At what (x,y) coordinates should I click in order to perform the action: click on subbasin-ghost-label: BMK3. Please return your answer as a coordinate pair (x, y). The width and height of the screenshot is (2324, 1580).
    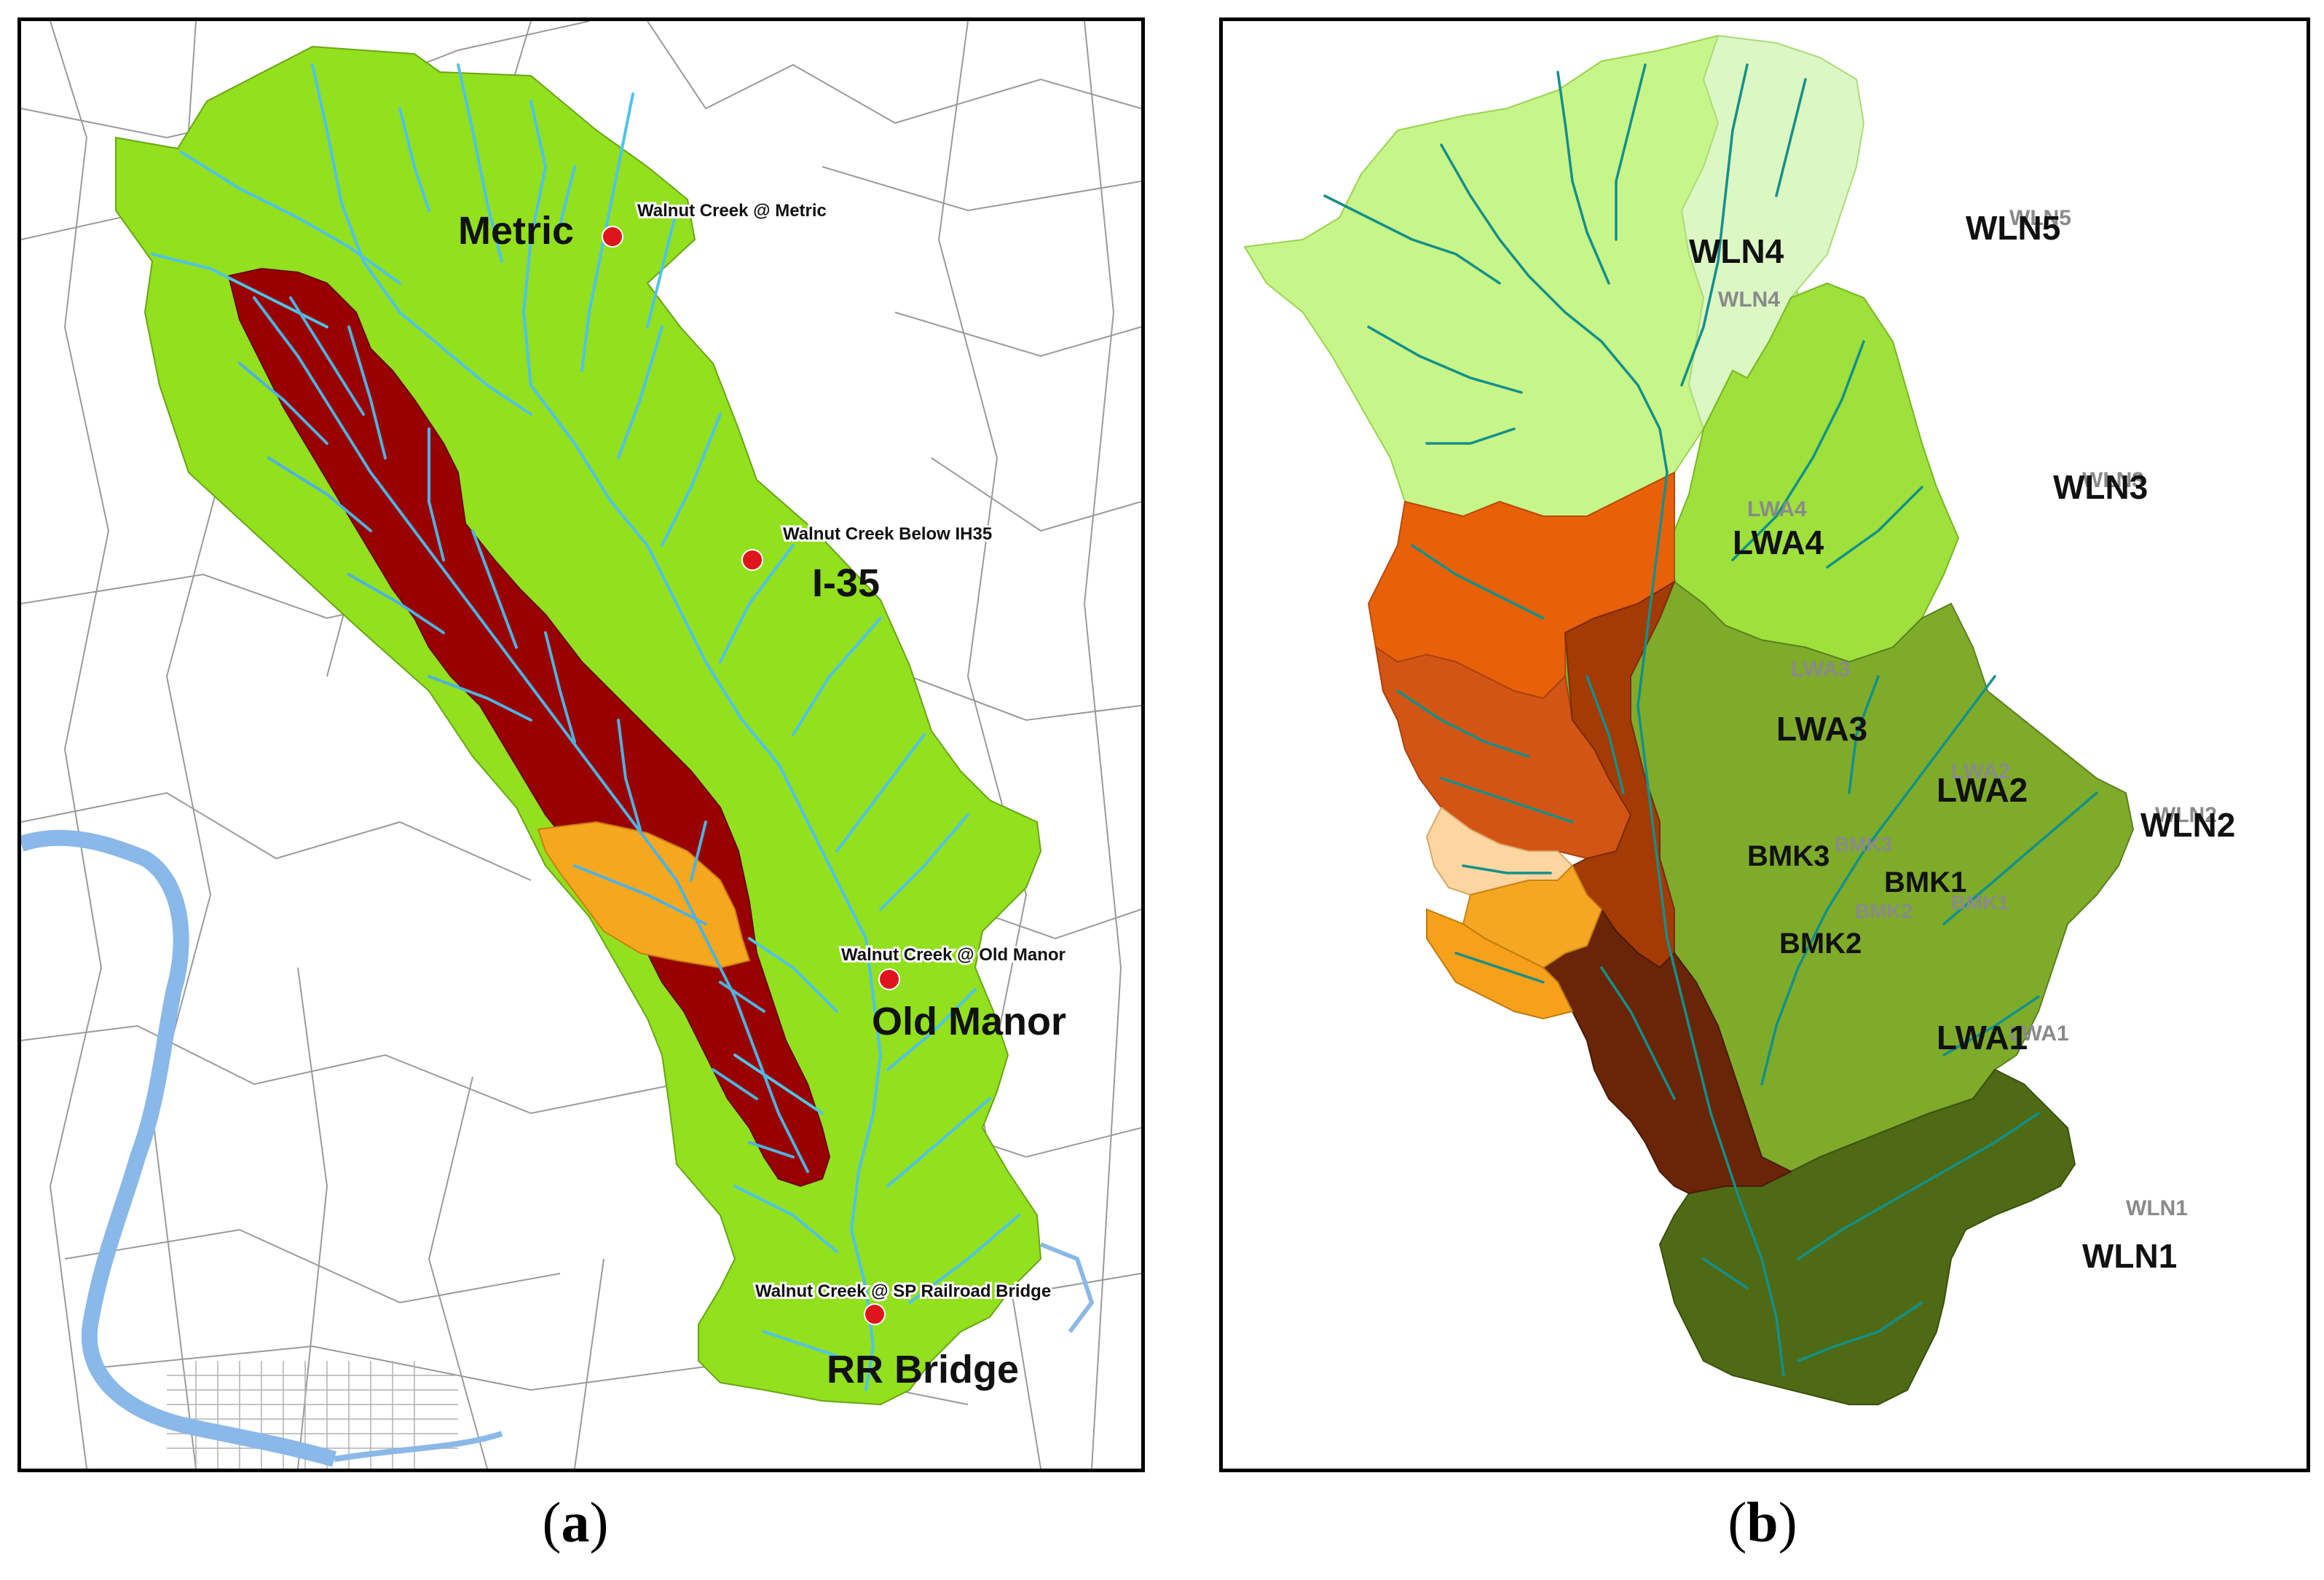
    Looking at the image, I should click on (1863, 844).